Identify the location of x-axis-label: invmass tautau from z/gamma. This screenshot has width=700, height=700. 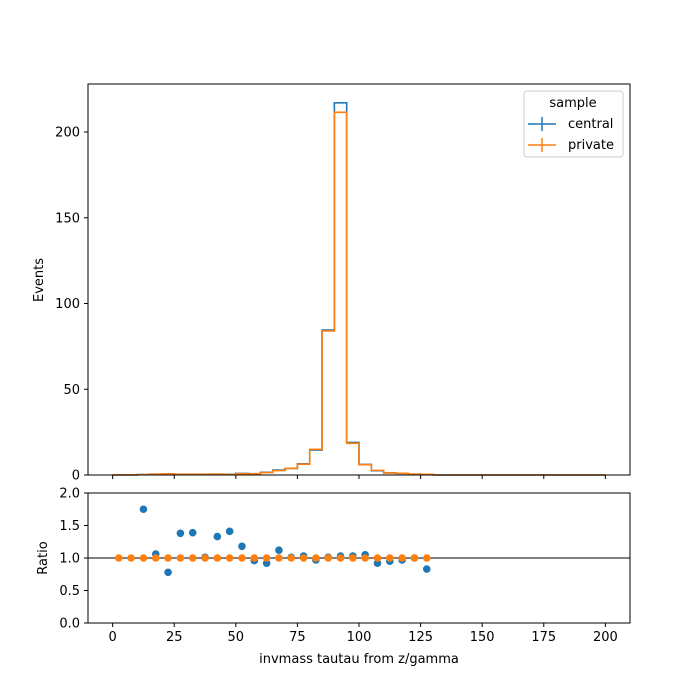
(359, 659).